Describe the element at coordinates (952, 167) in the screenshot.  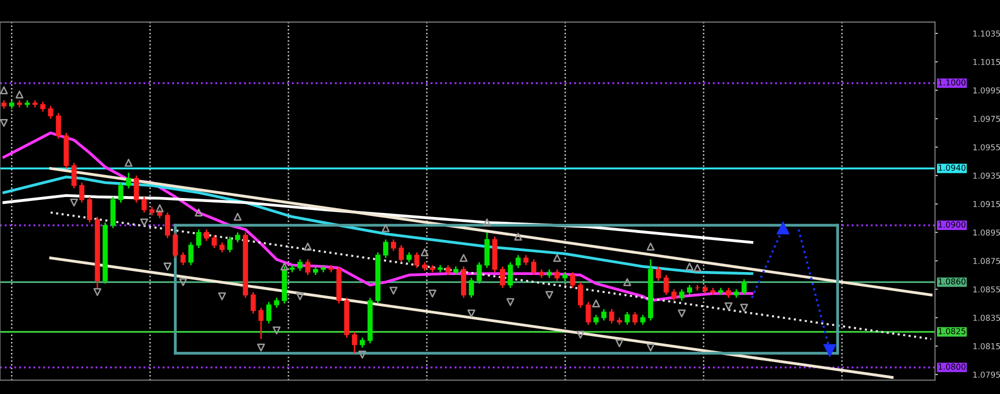
I see `ref-line-label: 1.0940` at that location.